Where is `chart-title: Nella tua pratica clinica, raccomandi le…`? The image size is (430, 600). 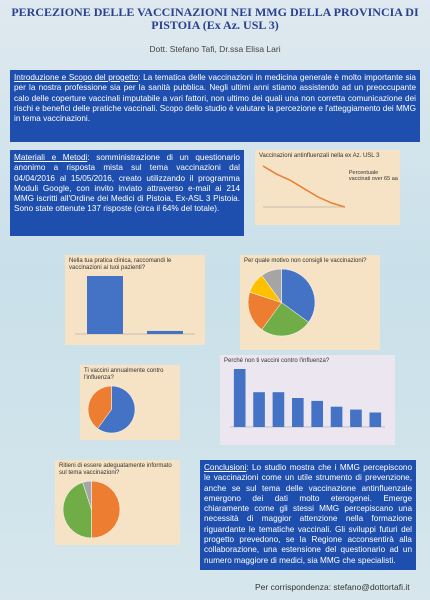 chart-title: Nella tua pratica clinica, raccomandi le… is located at coordinates (120, 264).